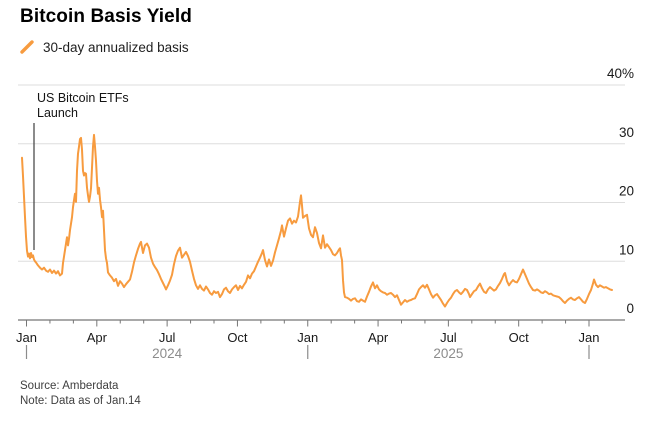 This screenshot has width=658, height=423. Describe the element at coordinates (80, 400) in the screenshot. I see `note-text: Note: Data as of Jan.14` at that location.